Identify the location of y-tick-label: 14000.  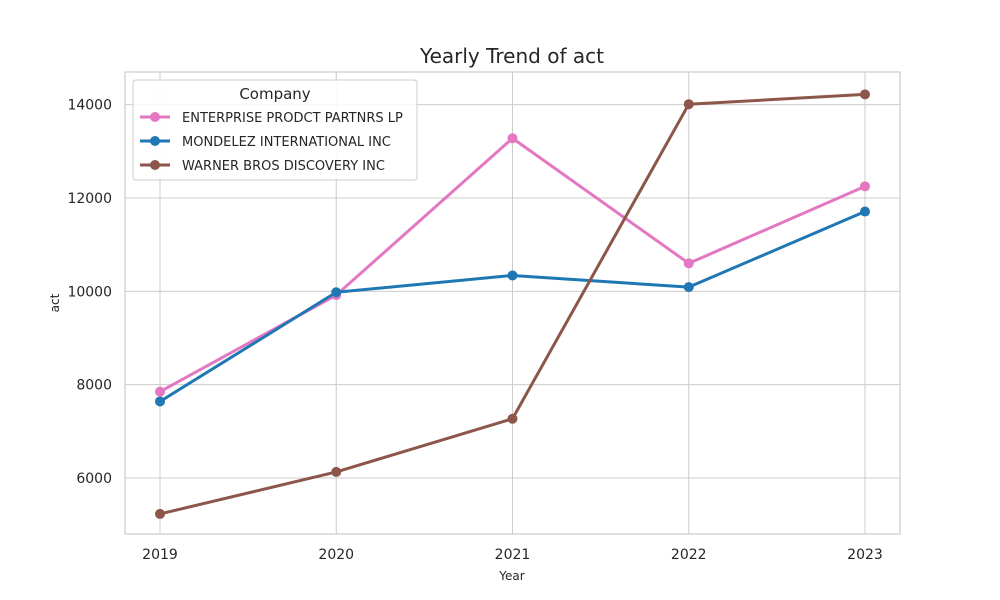
(89, 106).